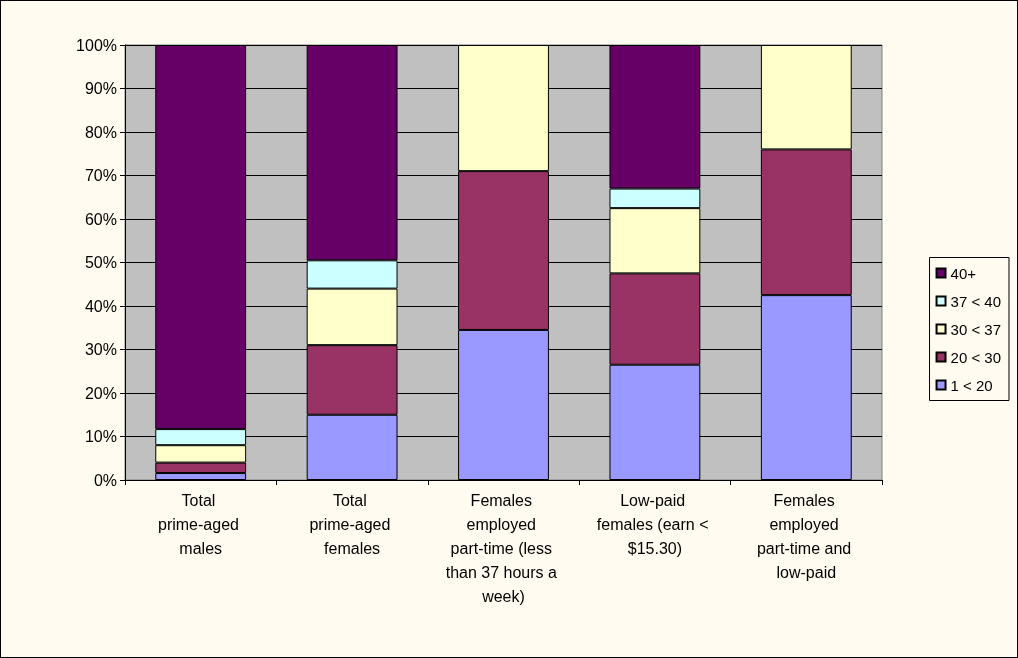  What do you see at coordinates (971, 385) in the screenshot?
I see `legend-label: 1 < 20` at bounding box center [971, 385].